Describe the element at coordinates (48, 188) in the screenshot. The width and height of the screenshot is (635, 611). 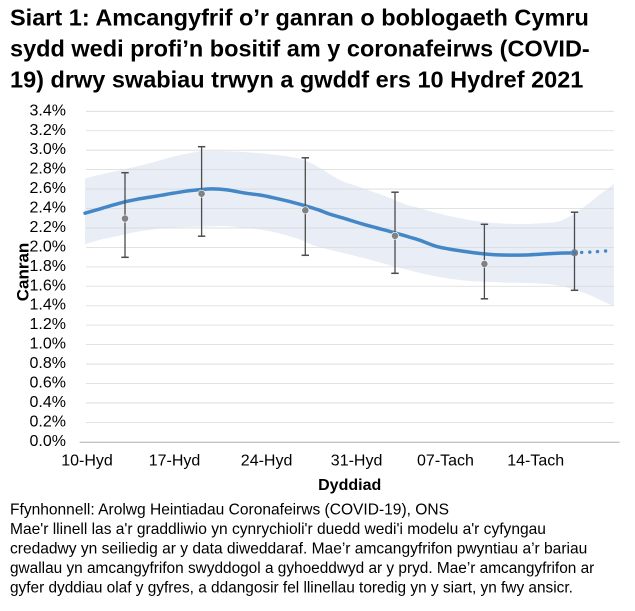
I see `svg-text: 2.6%` at that location.